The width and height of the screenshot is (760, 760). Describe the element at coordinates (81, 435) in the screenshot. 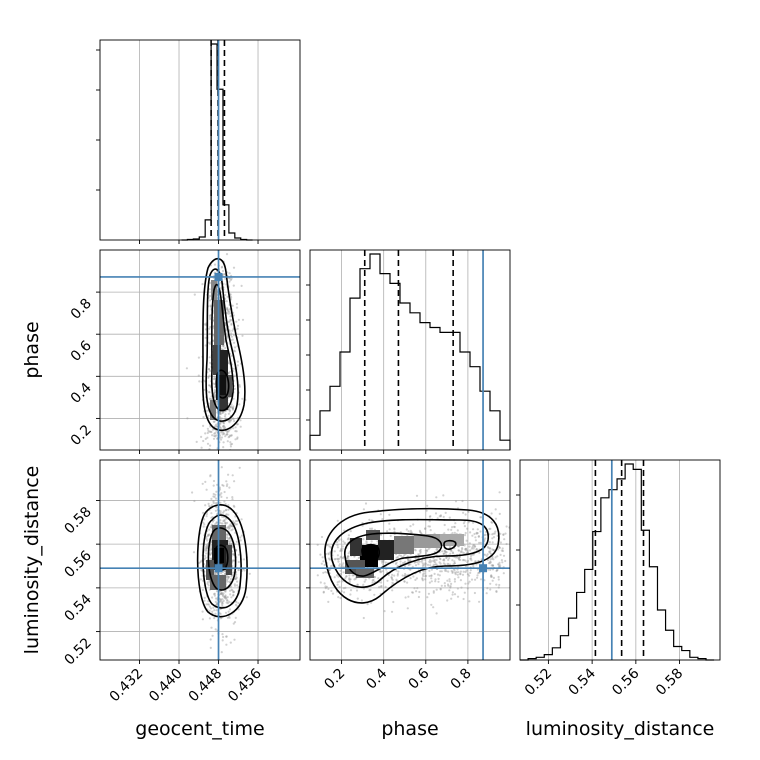

I see `y-tick-label-phase: 0.2` at that location.